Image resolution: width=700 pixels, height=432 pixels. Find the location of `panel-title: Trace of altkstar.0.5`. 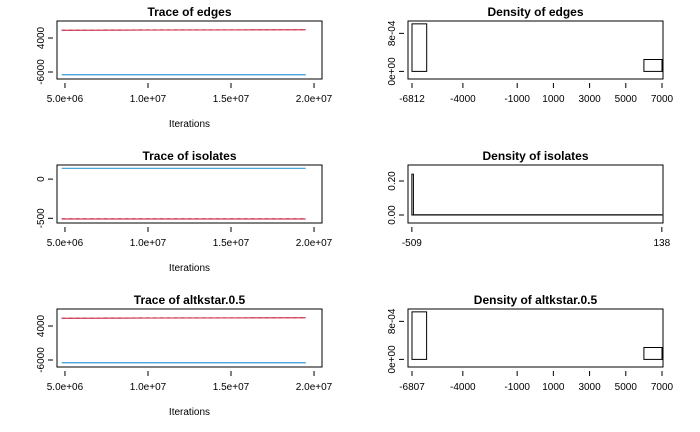

panel-title: Trace of altkstar.0.5 is located at coordinates (190, 300).